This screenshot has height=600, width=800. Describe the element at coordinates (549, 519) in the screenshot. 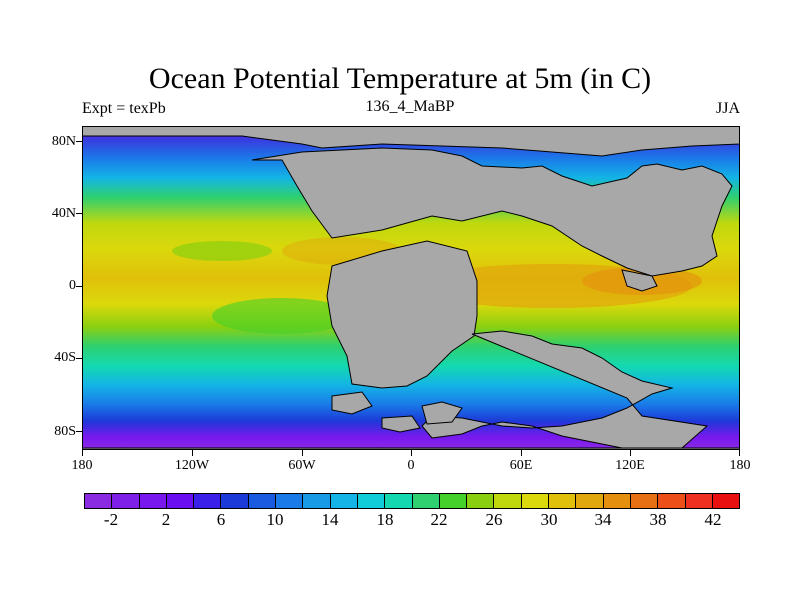

I see `colorbar-label: 30` at that location.